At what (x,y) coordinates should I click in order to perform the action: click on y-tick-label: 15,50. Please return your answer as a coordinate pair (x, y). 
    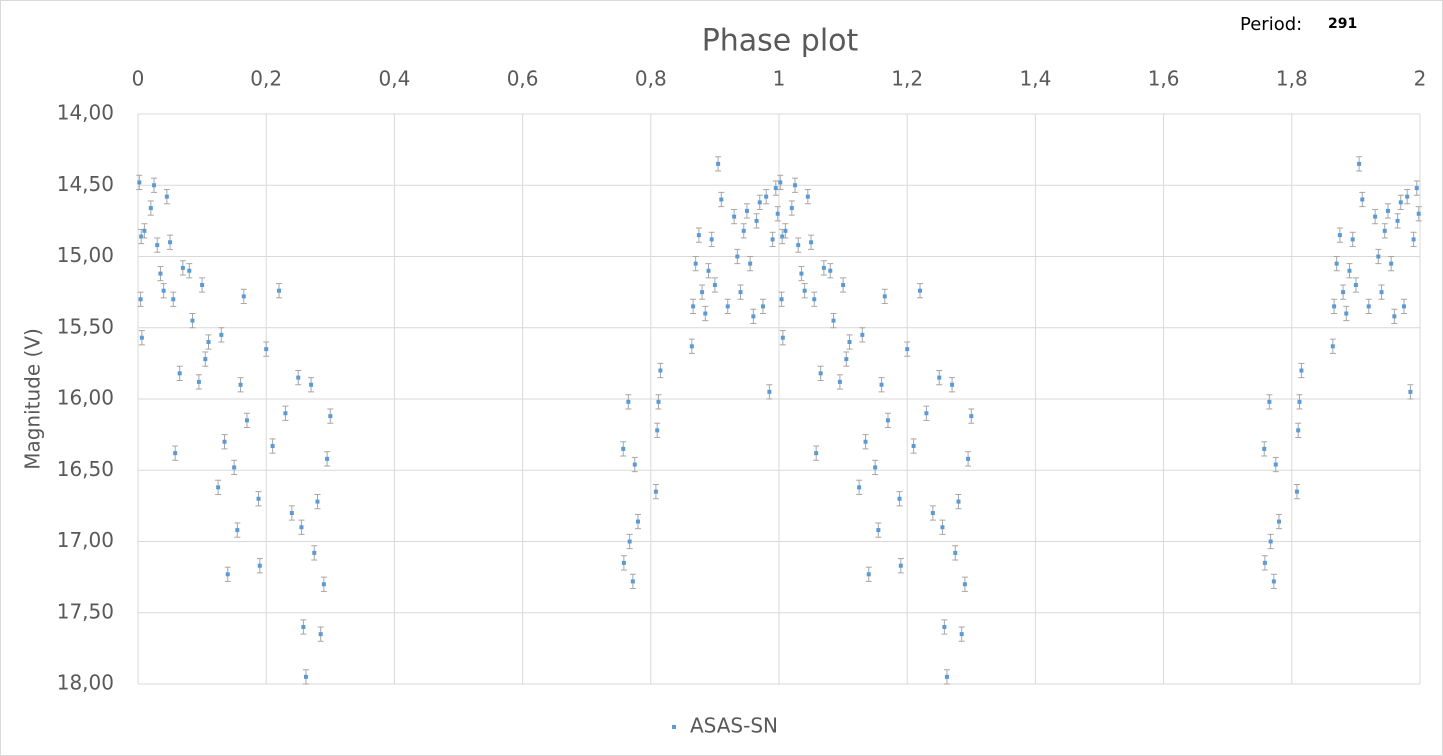
    Looking at the image, I should click on (85, 326).